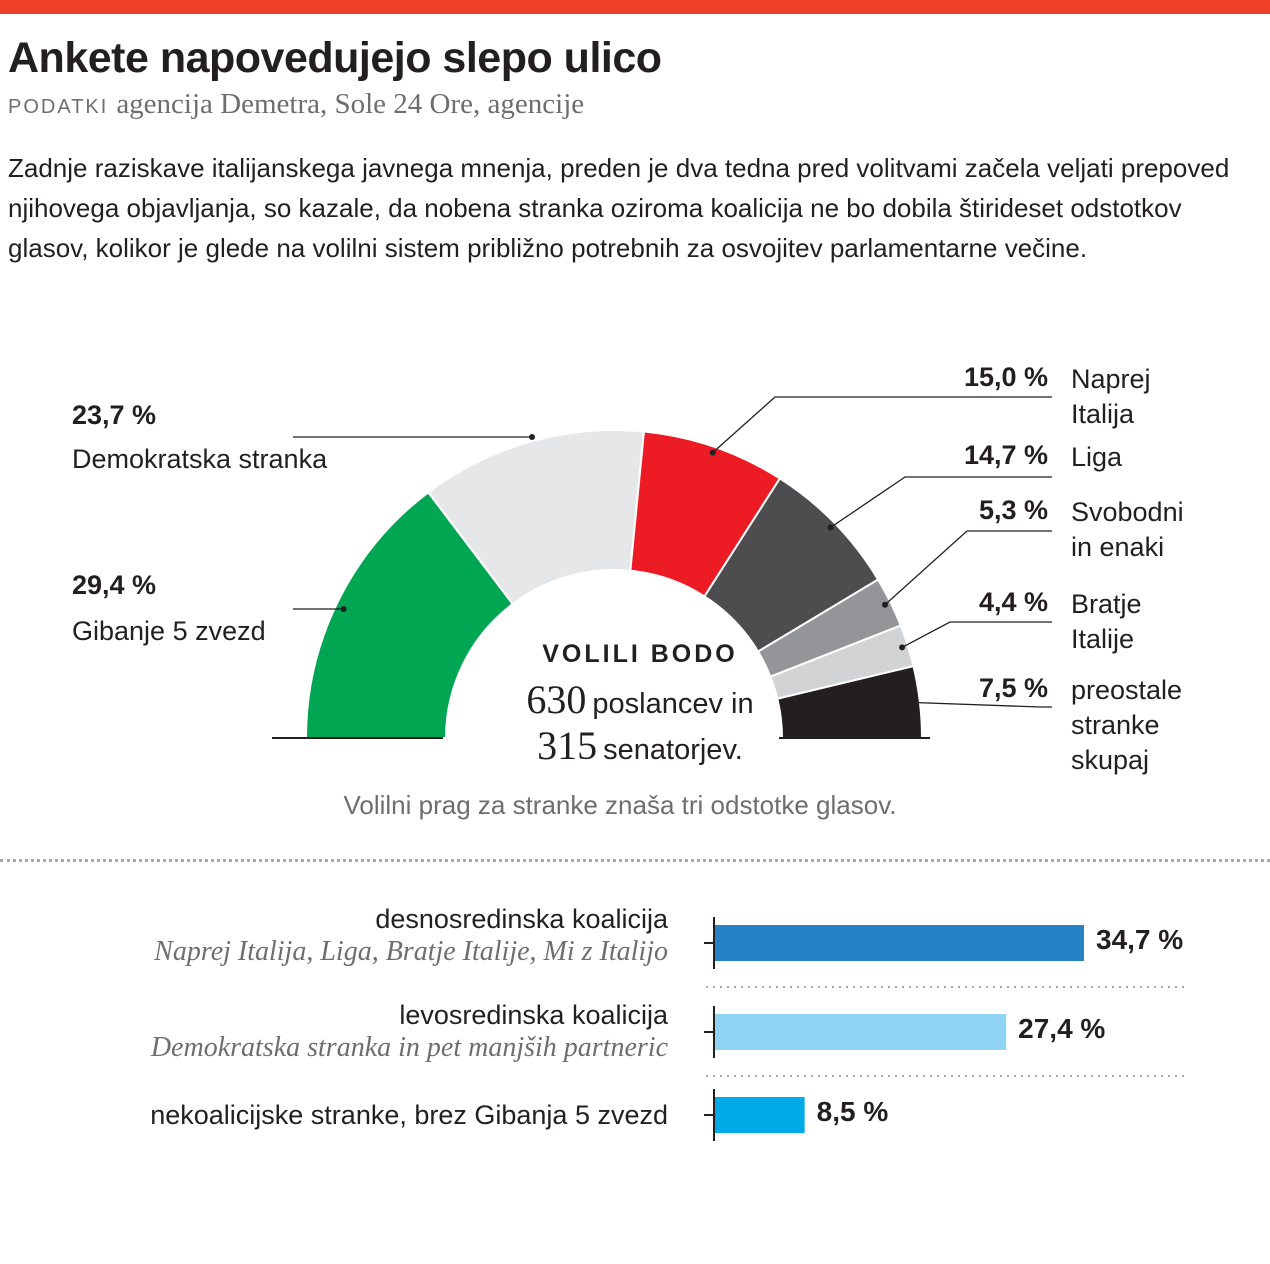 This screenshot has width=1270, height=1264. What do you see at coordinates (335, 58) in the screenshot?
I see `chart-title: Ankete napovedujejo slepo ulico` at bounding box center [335, 58].